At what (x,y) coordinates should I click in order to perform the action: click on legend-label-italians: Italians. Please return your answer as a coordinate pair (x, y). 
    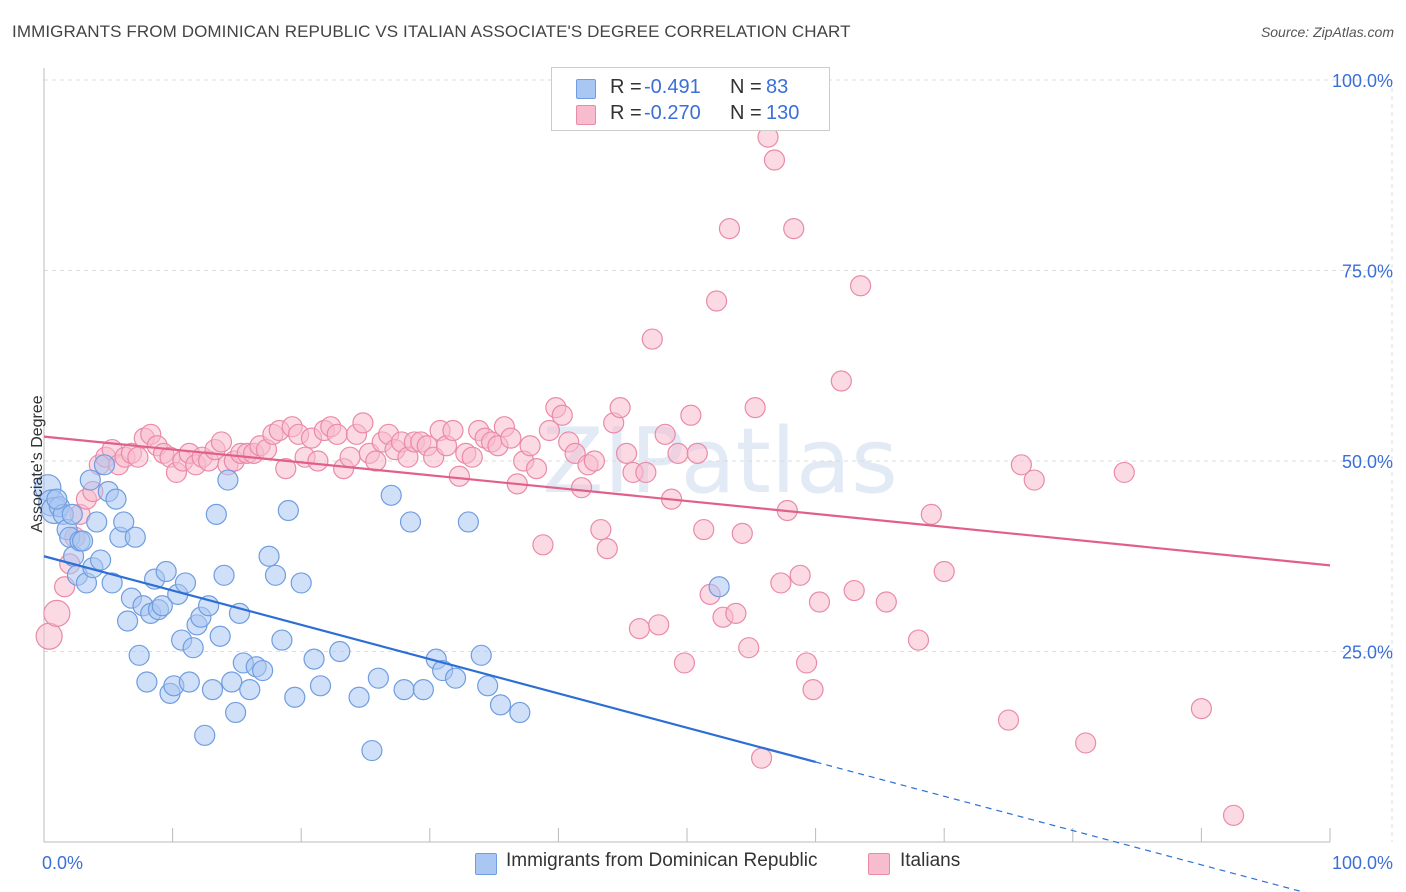
    Looking at the image, I should click on (930, 860).